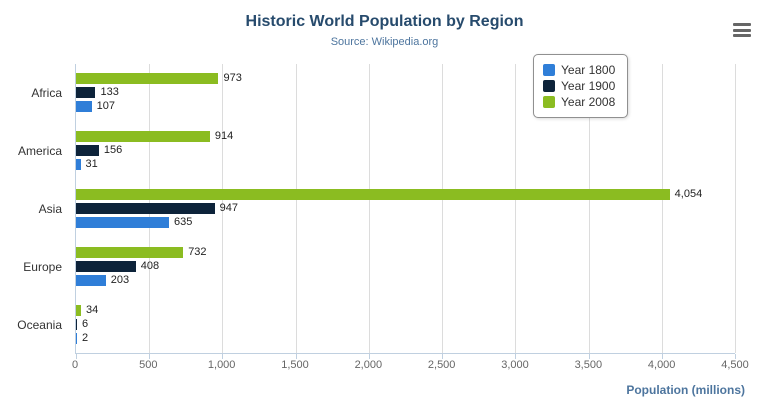 This screenshot has height=416, width=769. Describe the element at coordinates (588, 365) in the screenshot. I see `x-tick-label: 3,500` at that location.